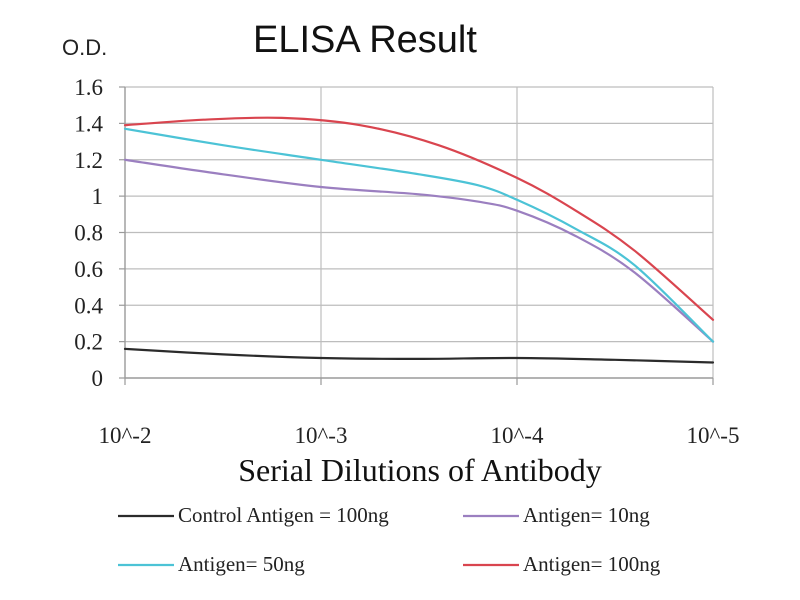 Image resolution: width=800 pixels, height=600 pixels. What do you see at coordinates (98, 196) in the screenshot?
I see `y-tick-label: 1` at bounding box center [98, 196].